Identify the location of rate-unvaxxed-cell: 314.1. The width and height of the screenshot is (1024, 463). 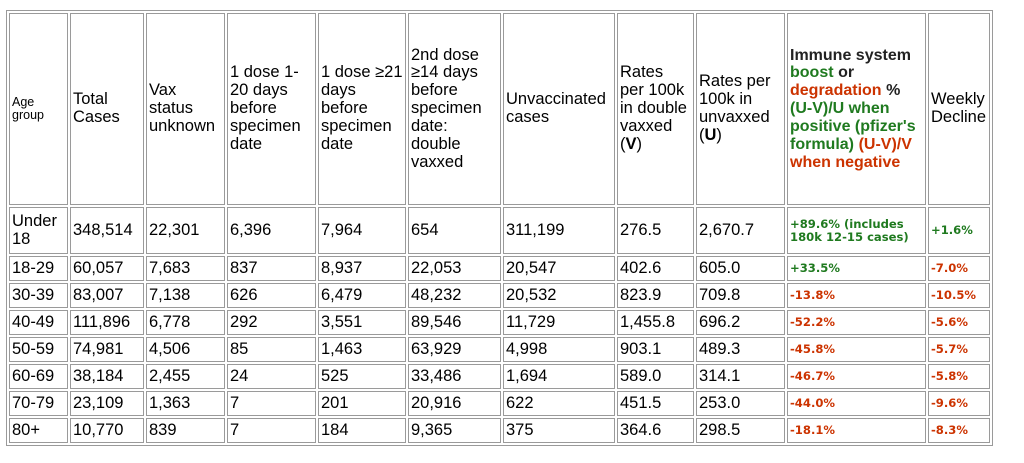
(740, 376).